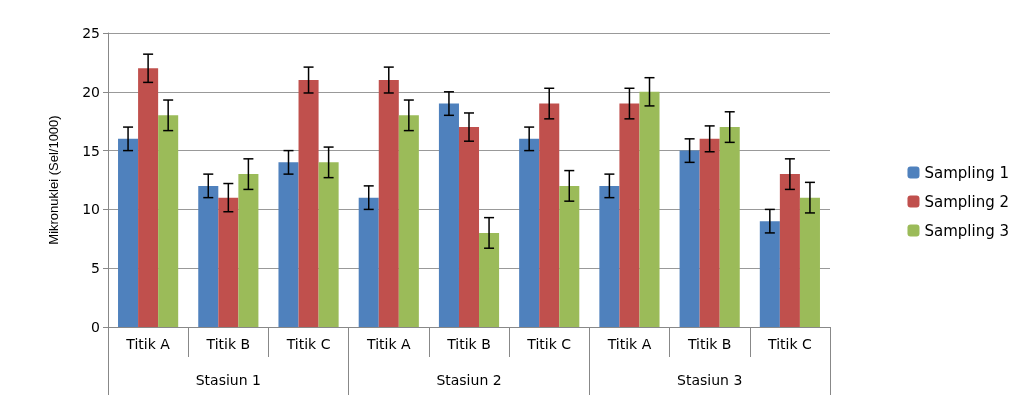 The height and width of the screenshot is (403, 1019). I want to click on legend-label: Sampling 1, so click(967, 172).